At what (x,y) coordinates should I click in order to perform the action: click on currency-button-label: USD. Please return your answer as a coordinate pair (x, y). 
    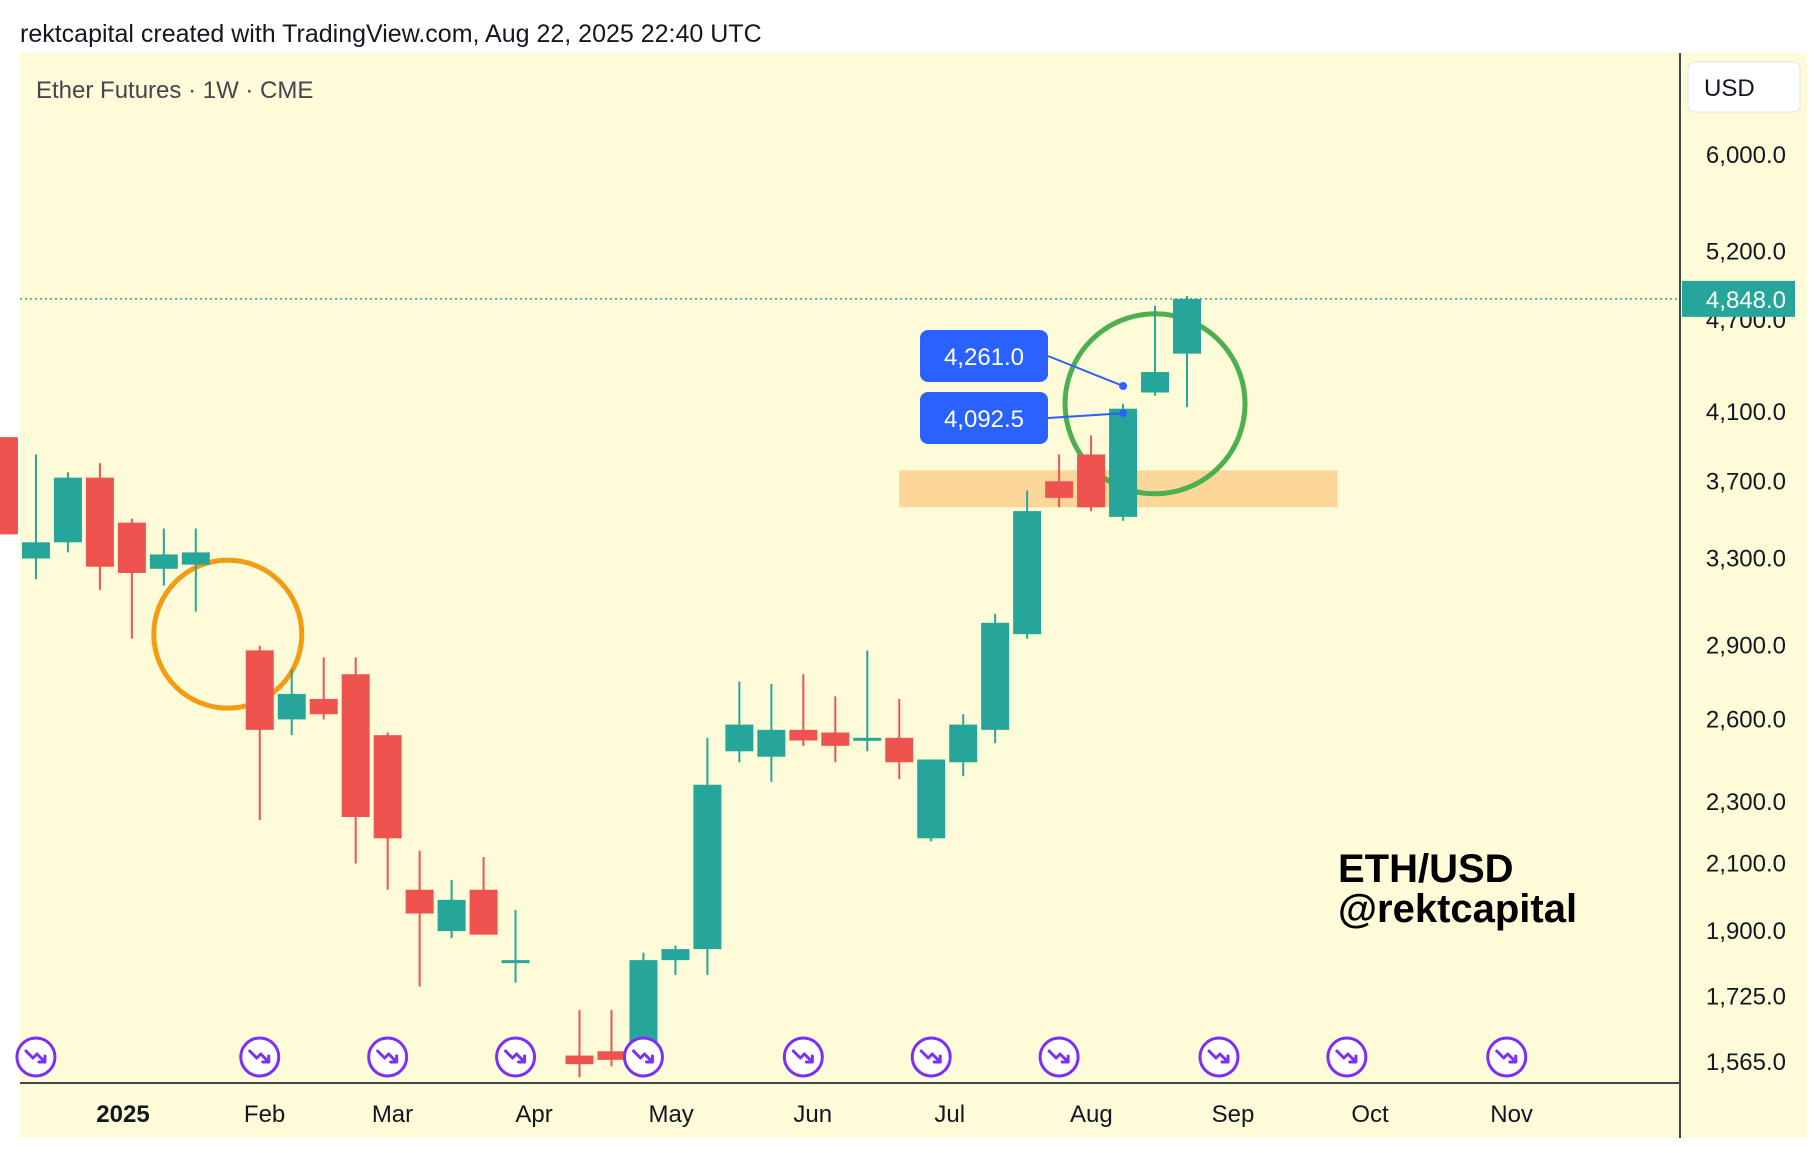
    Looking at the image, I should click on (1729, 88).